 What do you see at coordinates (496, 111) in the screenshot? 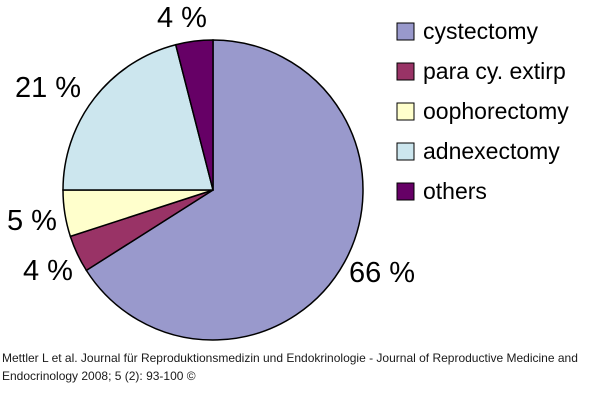
I see `legend-label-oophorectomy: oophorectomy` at bounding box center [496, 111].